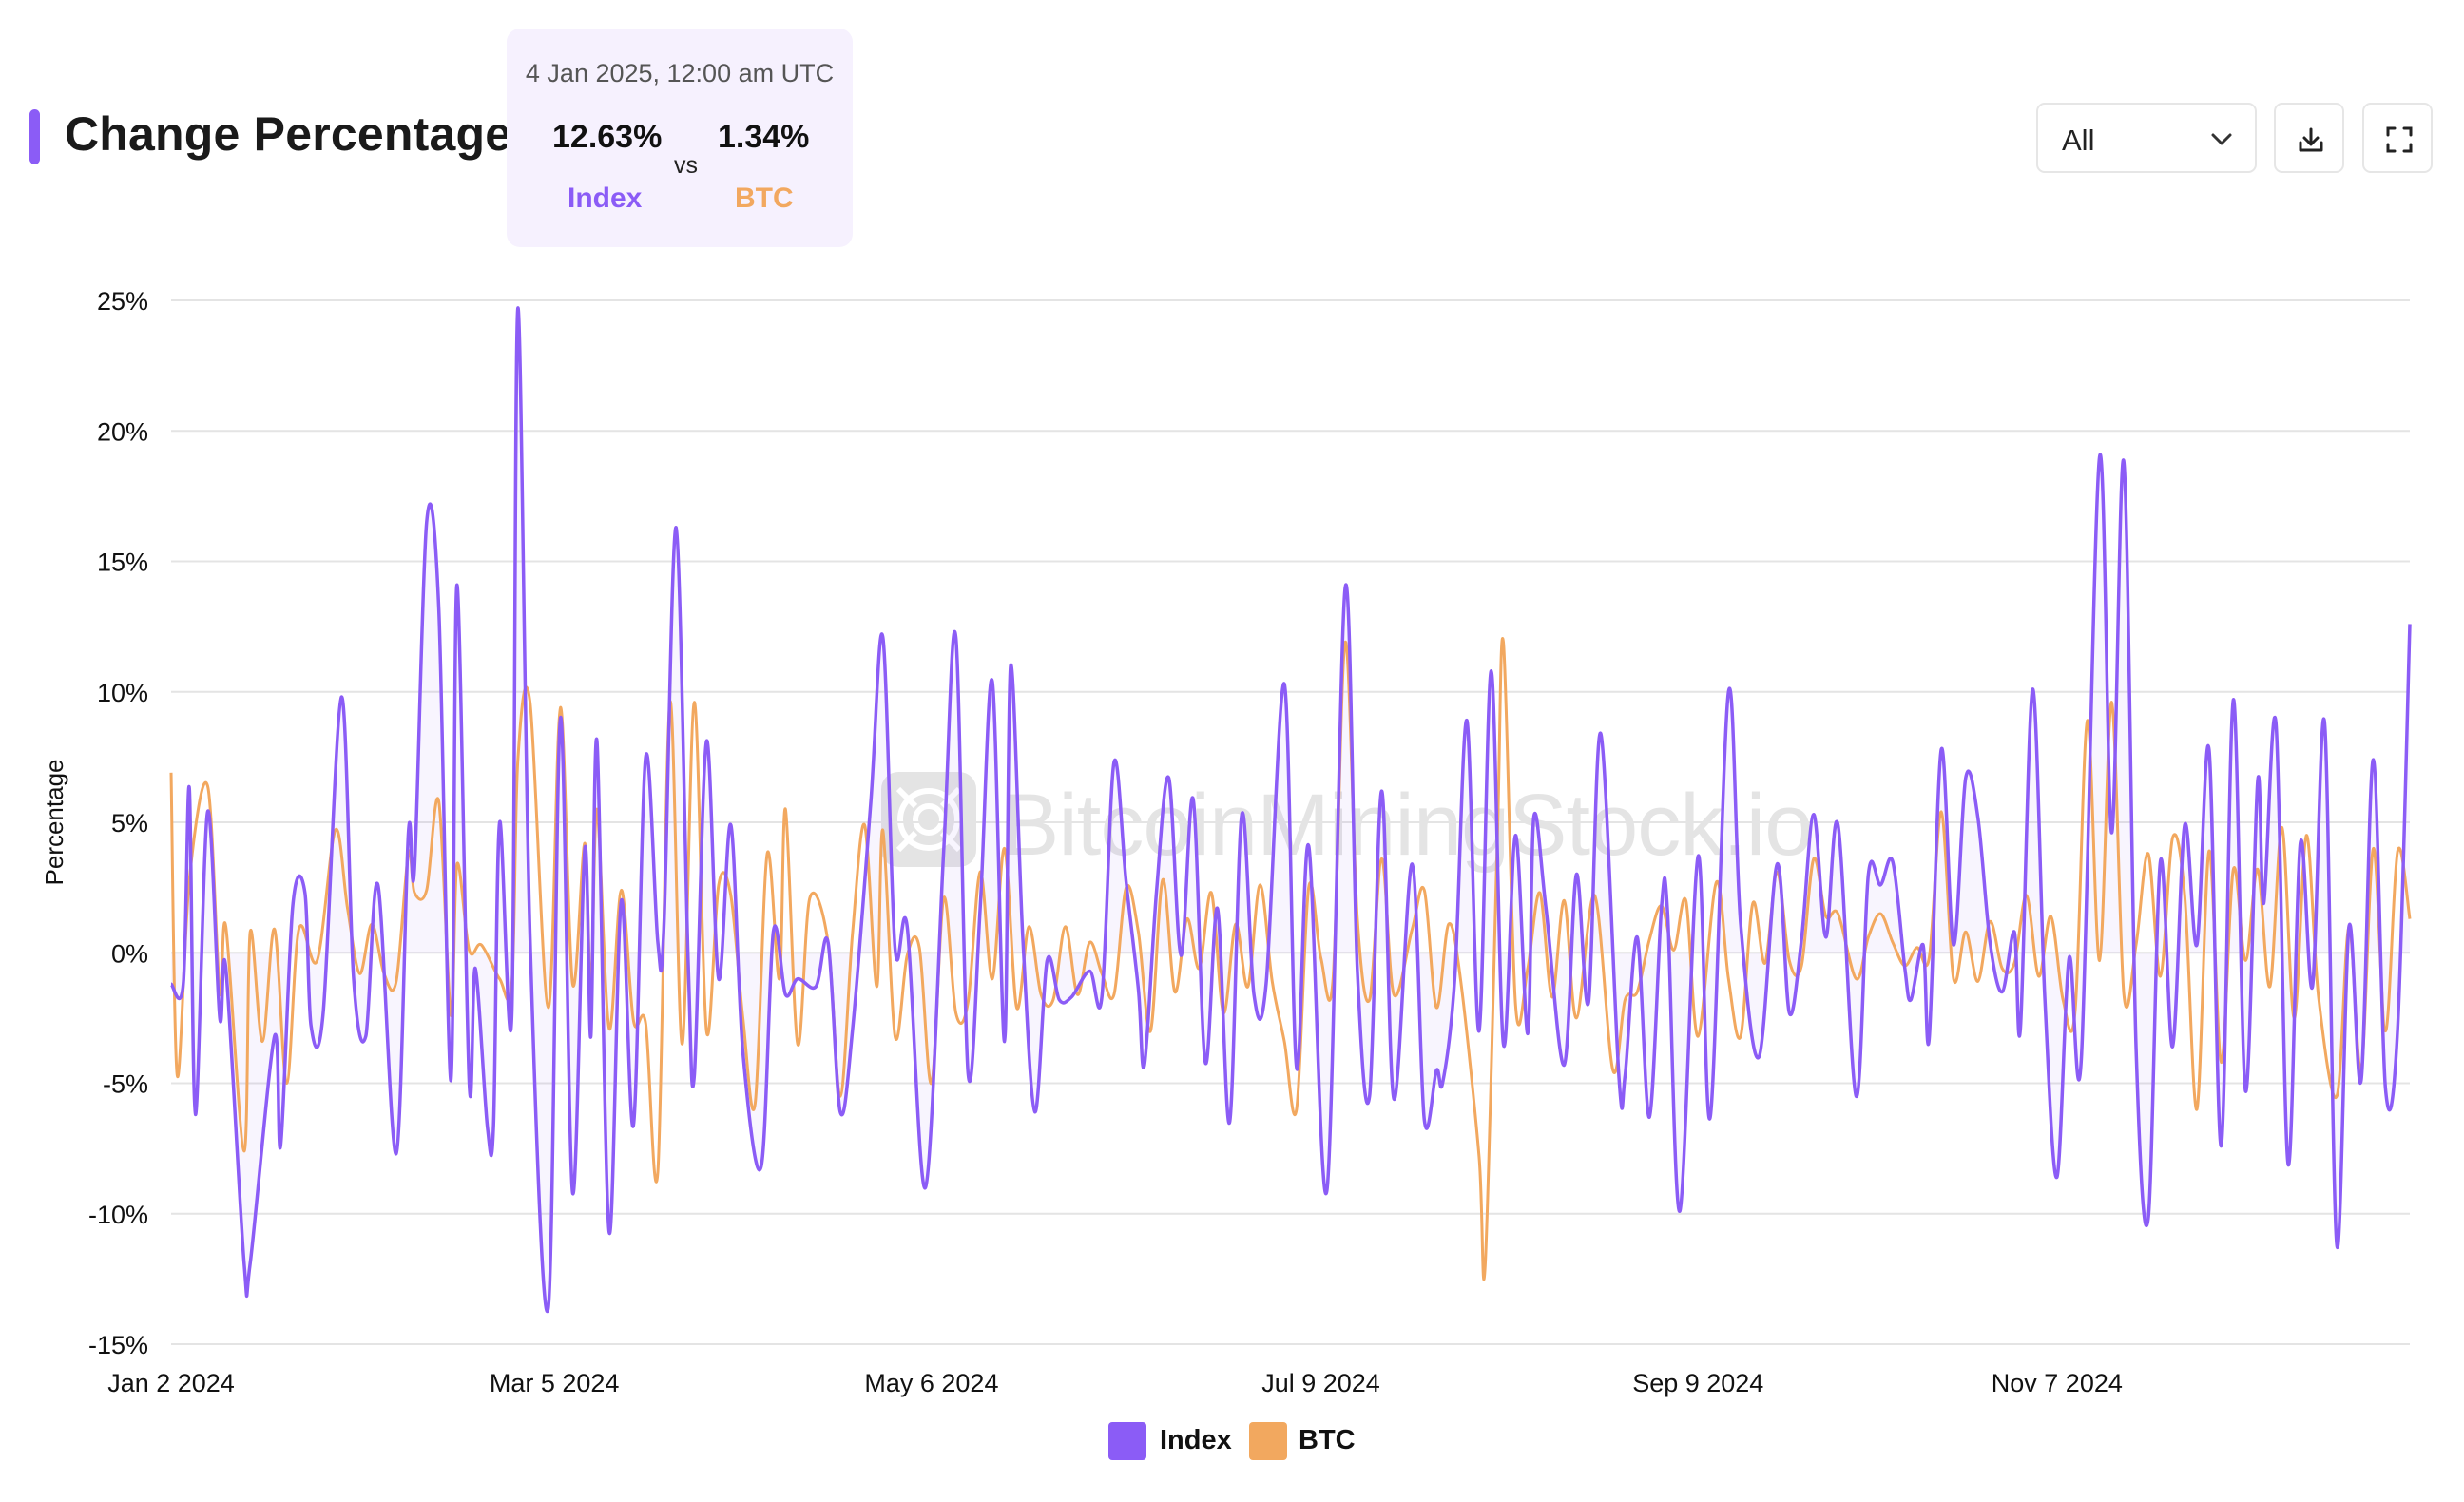 This screenshot has width=2464, height=1502. What do you see at coordinates (931, 1383) in the screenshot?
I see `x-tick-label: May 6 2024` at bounding box center [931, 1383].